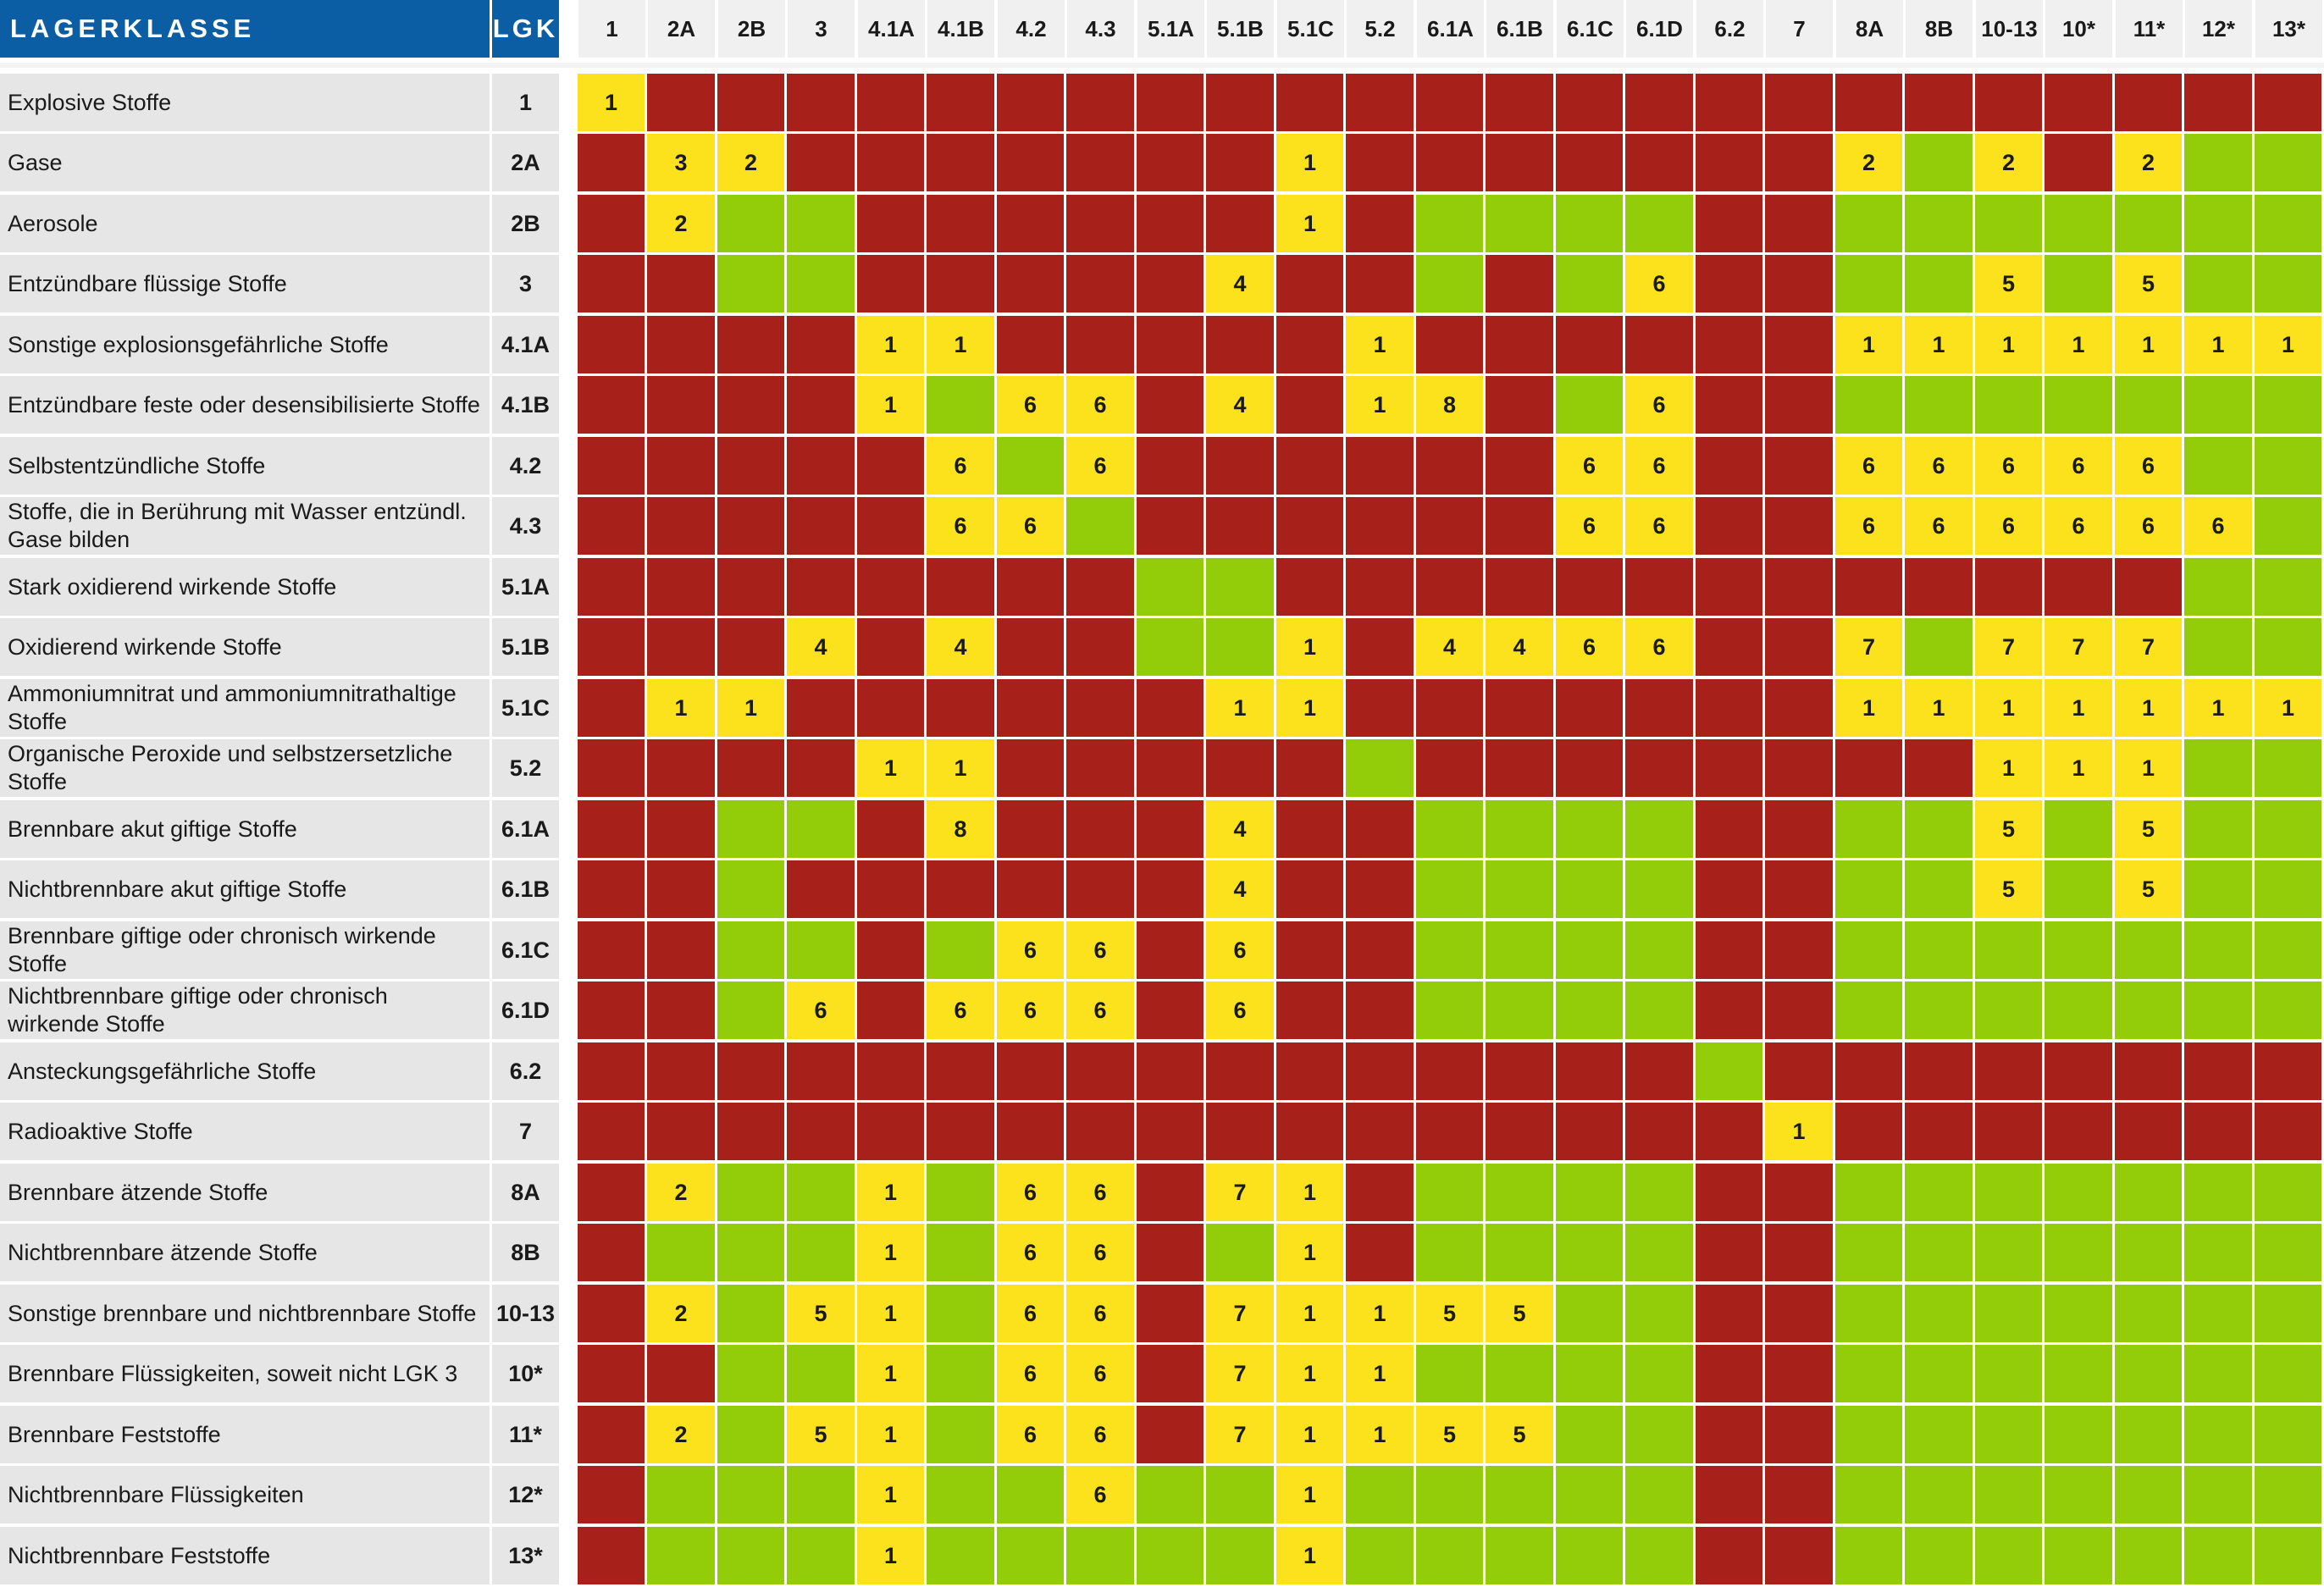 This screenshot has width=2324, height=1587. I want to click on column-header-1: 1, so click(611, 29).